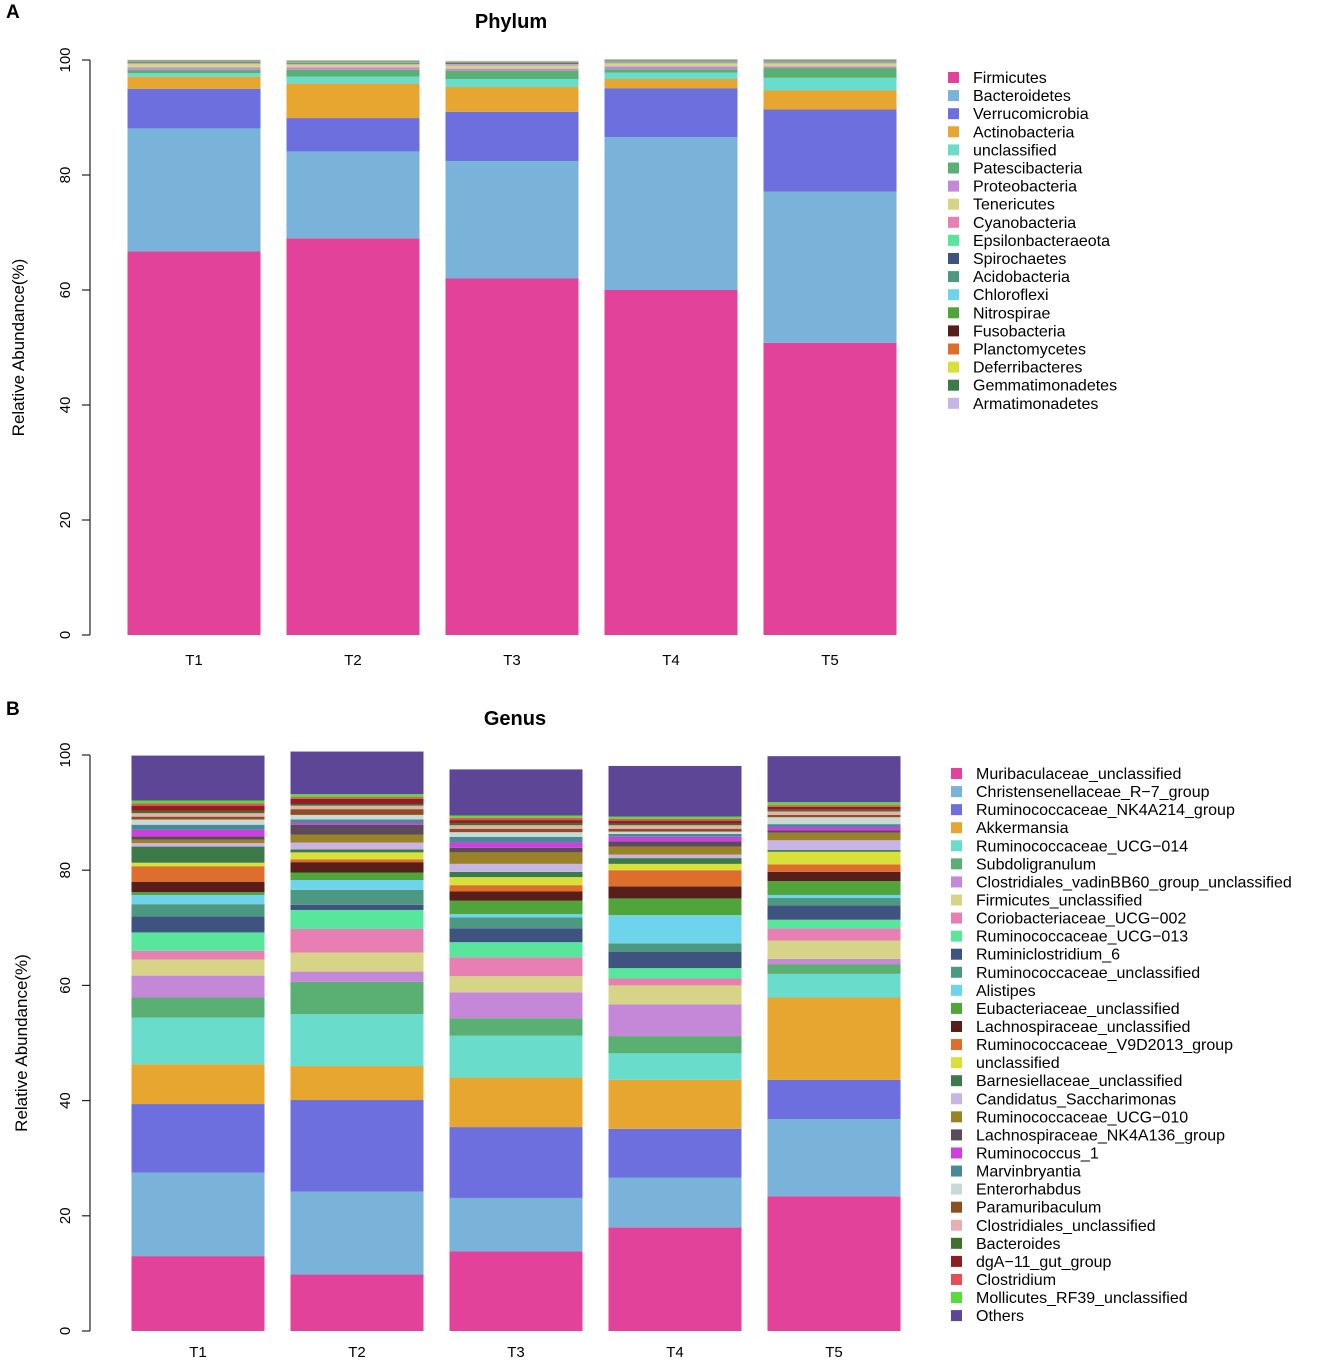 The width and height of the screenshot is (1325, 1366). I want to click on panel-a-bar-t3-epsilonbacteraeota, so click(512, 64).